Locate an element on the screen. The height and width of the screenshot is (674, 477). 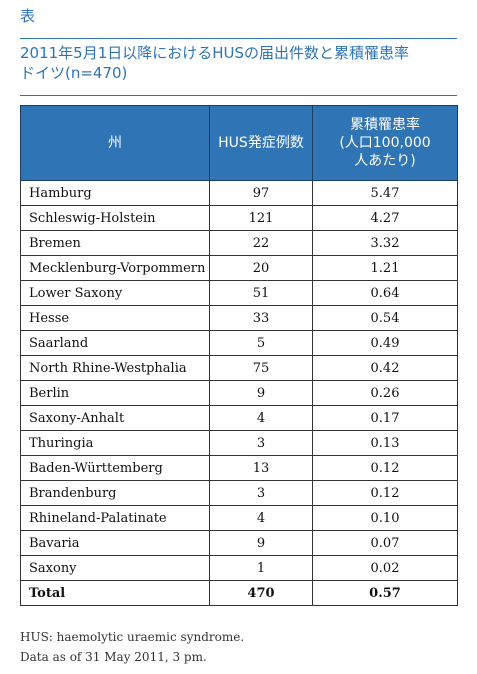
cell-incidence: 0.54 is located at coordinates (385, 318).